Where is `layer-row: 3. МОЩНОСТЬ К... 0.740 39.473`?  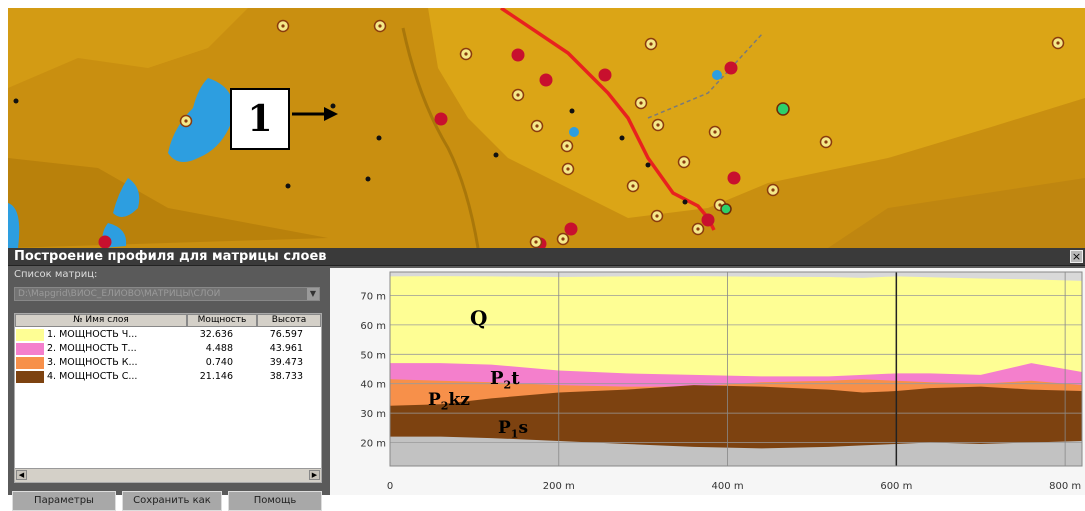
layer-row: 3. МОЩНОСТЬ К... 0.740 39.473 is located at coordinates (168, 363).